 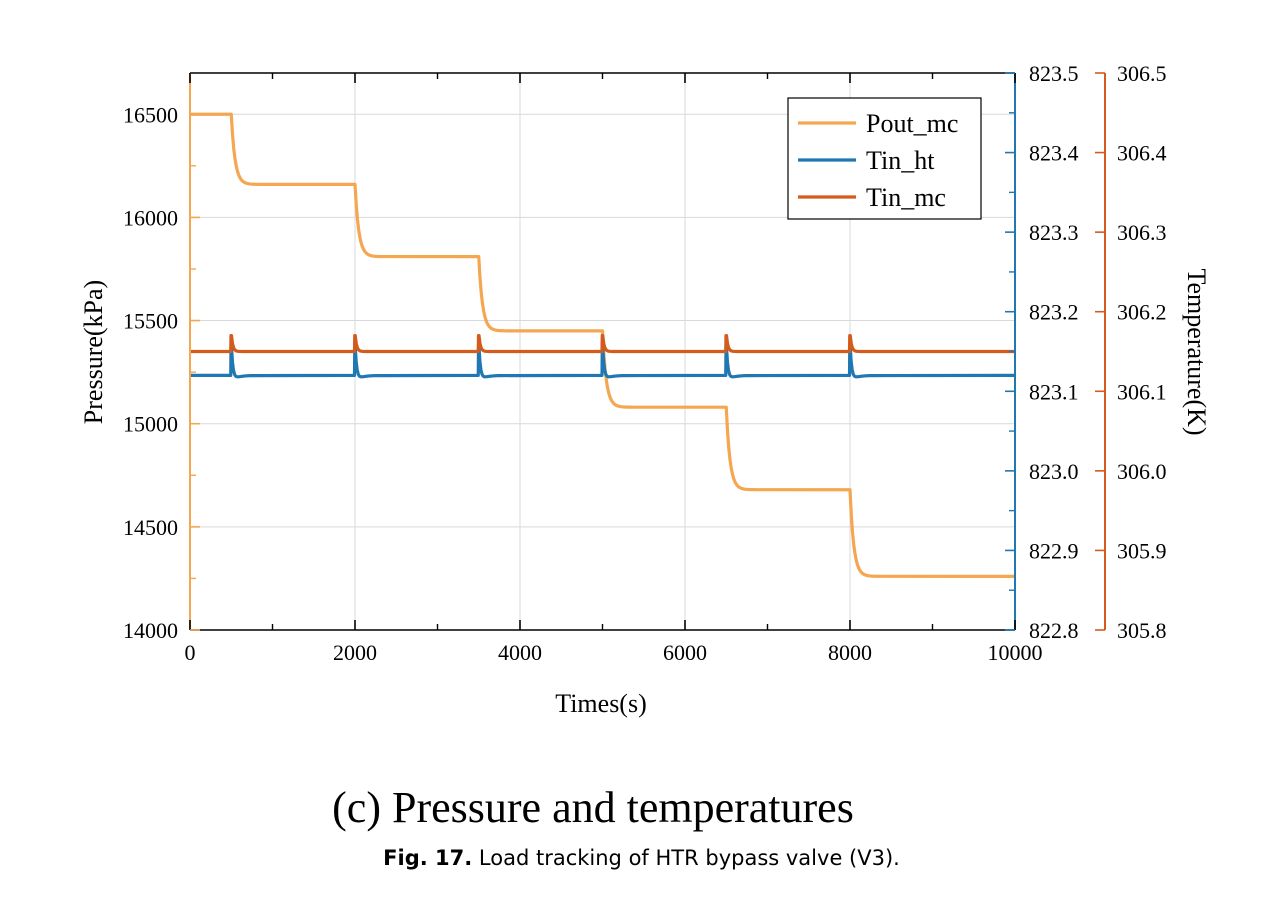 I want to click on y-right-mc-tick-label: 306.4, so click(x=1142, y=153).